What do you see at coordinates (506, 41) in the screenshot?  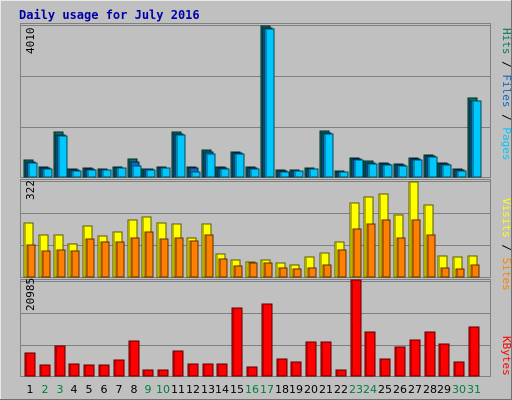 I see `legend-hits: Hits` at bounding box center [506, 41].